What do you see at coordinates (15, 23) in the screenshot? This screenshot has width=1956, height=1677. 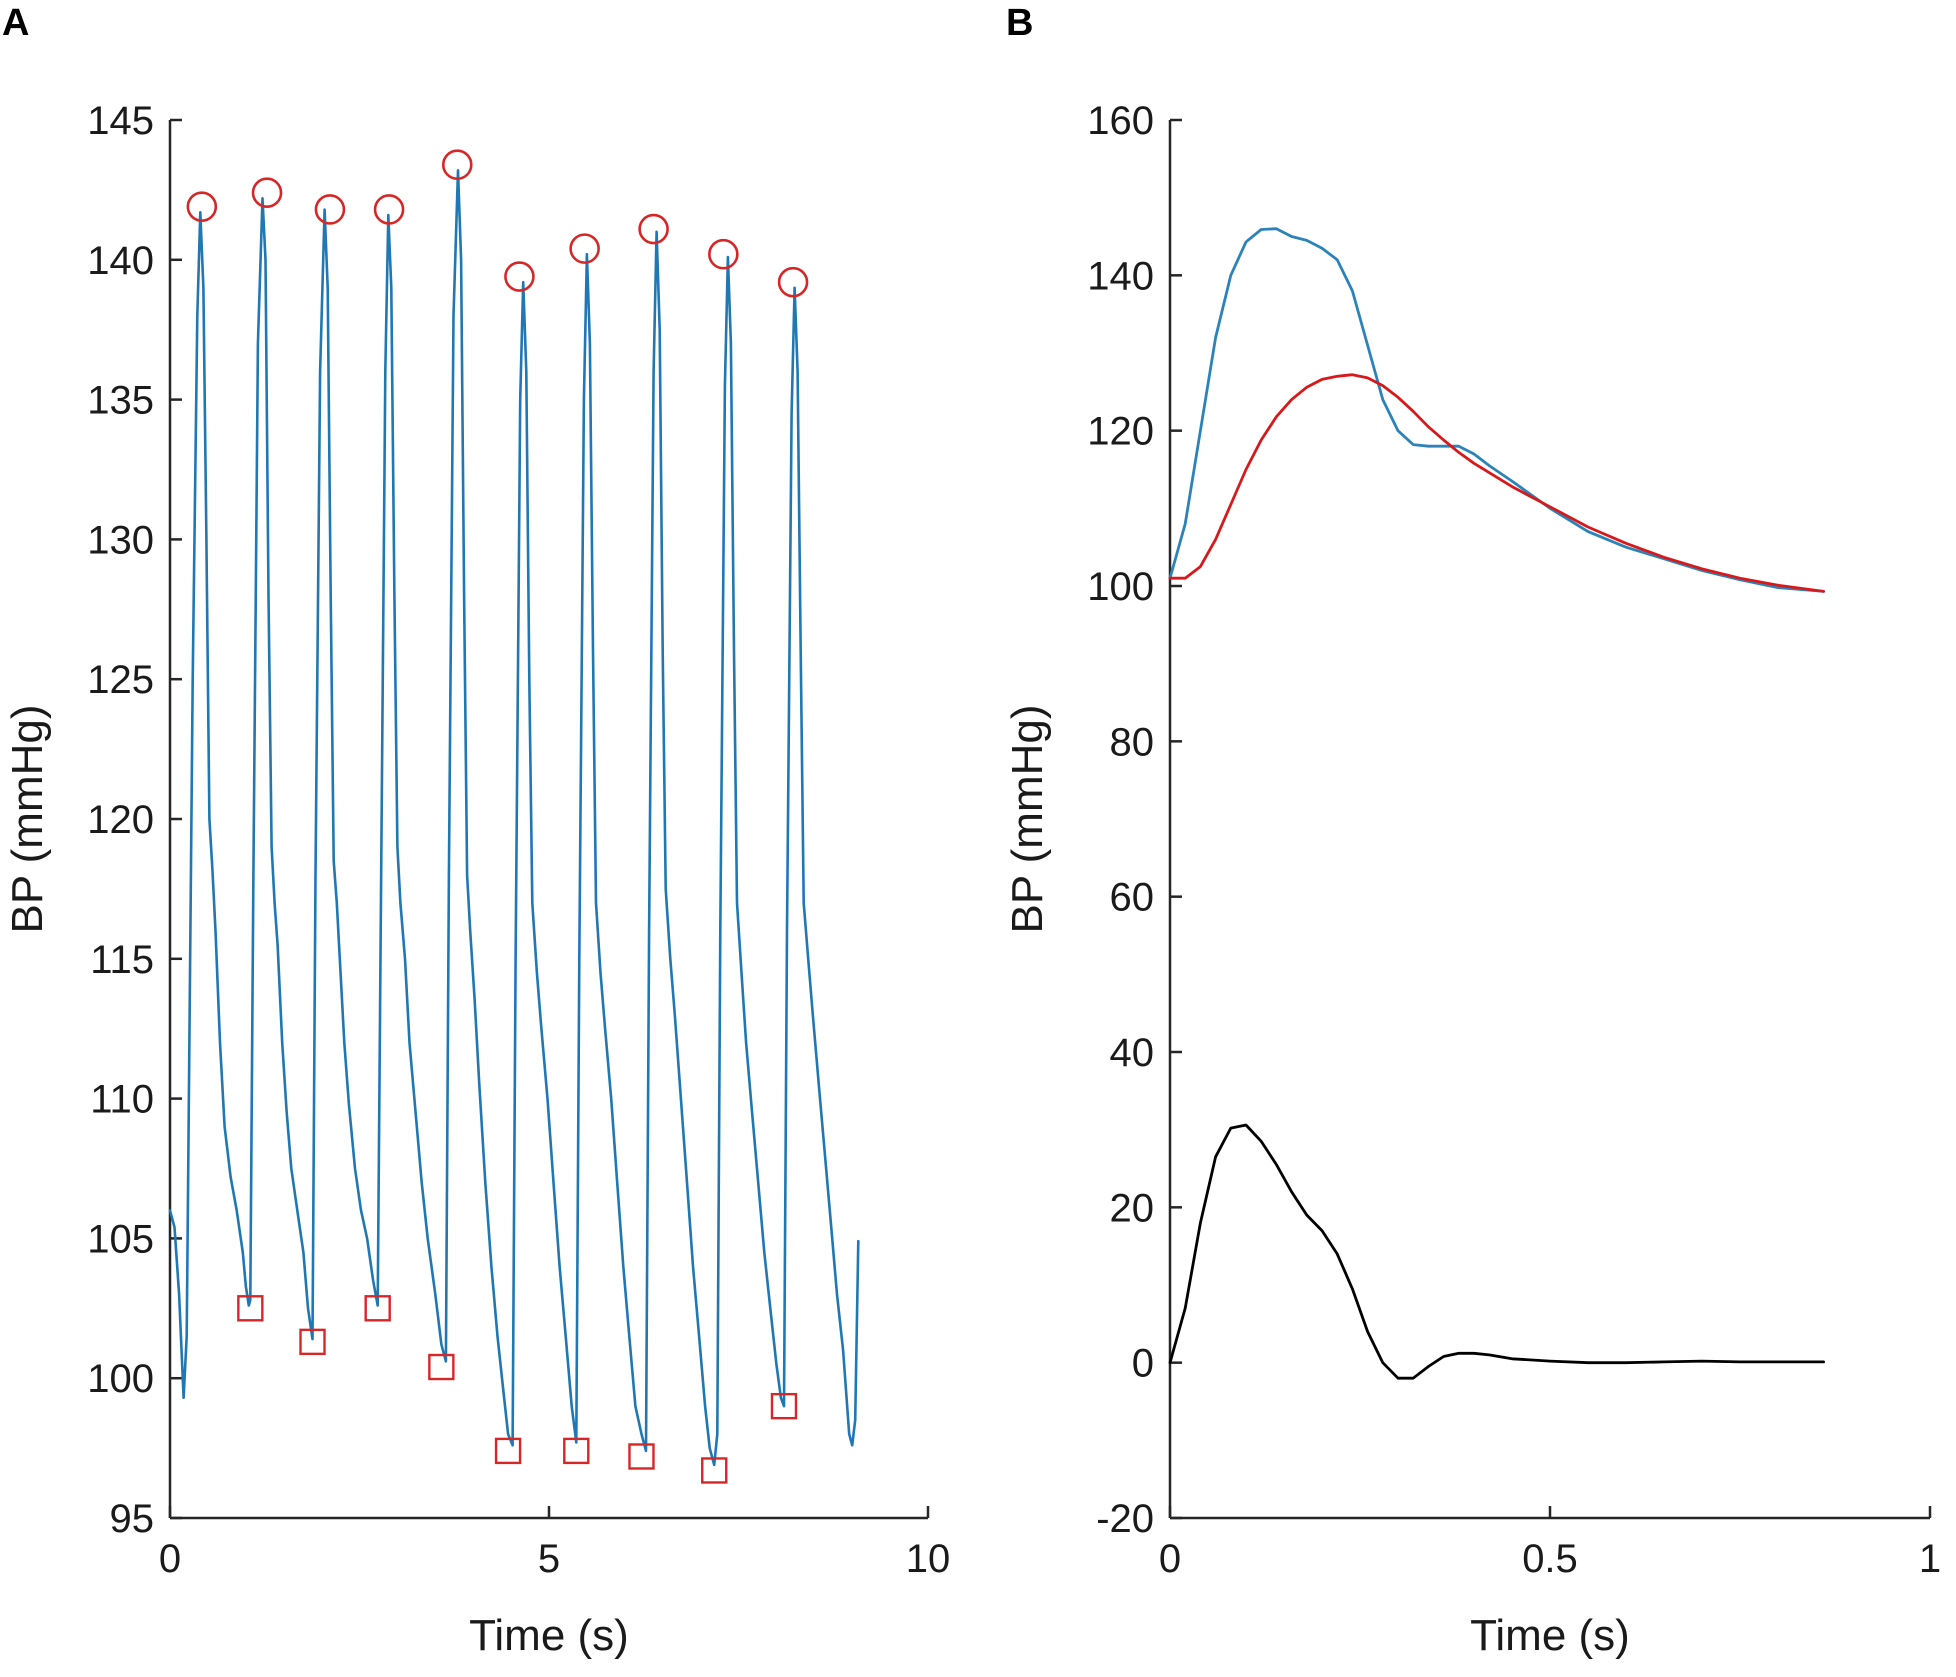 I see `panel-letter-a: A` at bounding box center [15, 23].